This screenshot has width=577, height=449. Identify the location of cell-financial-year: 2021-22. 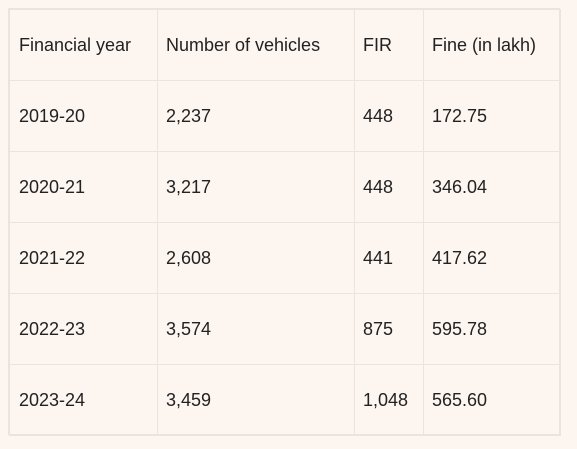
(83, 258).